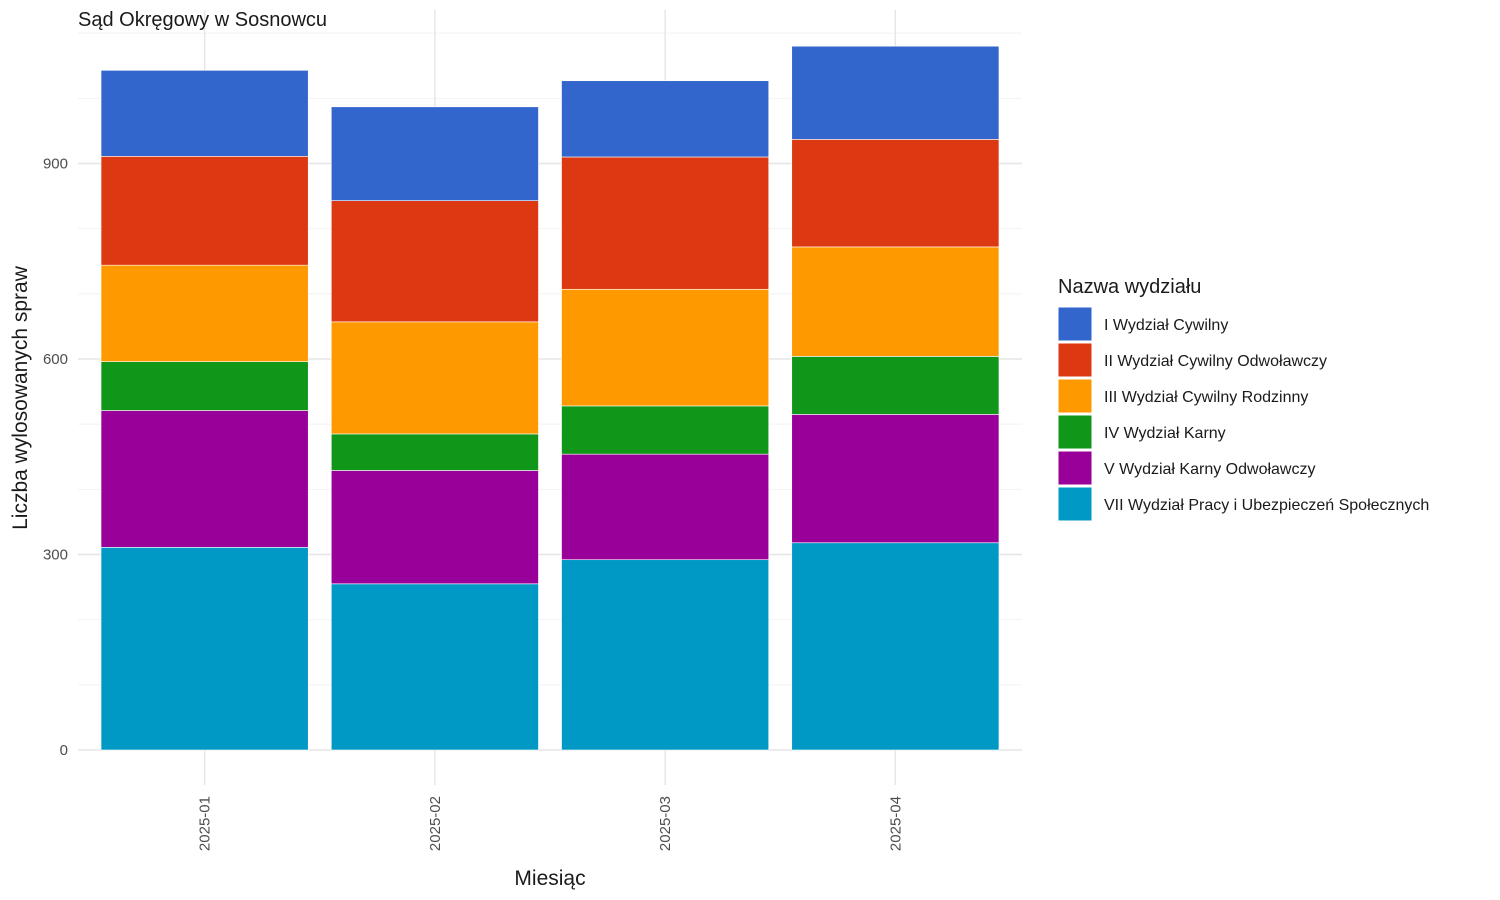  I want to click on y-tick-label: 600, so click(55, 359).